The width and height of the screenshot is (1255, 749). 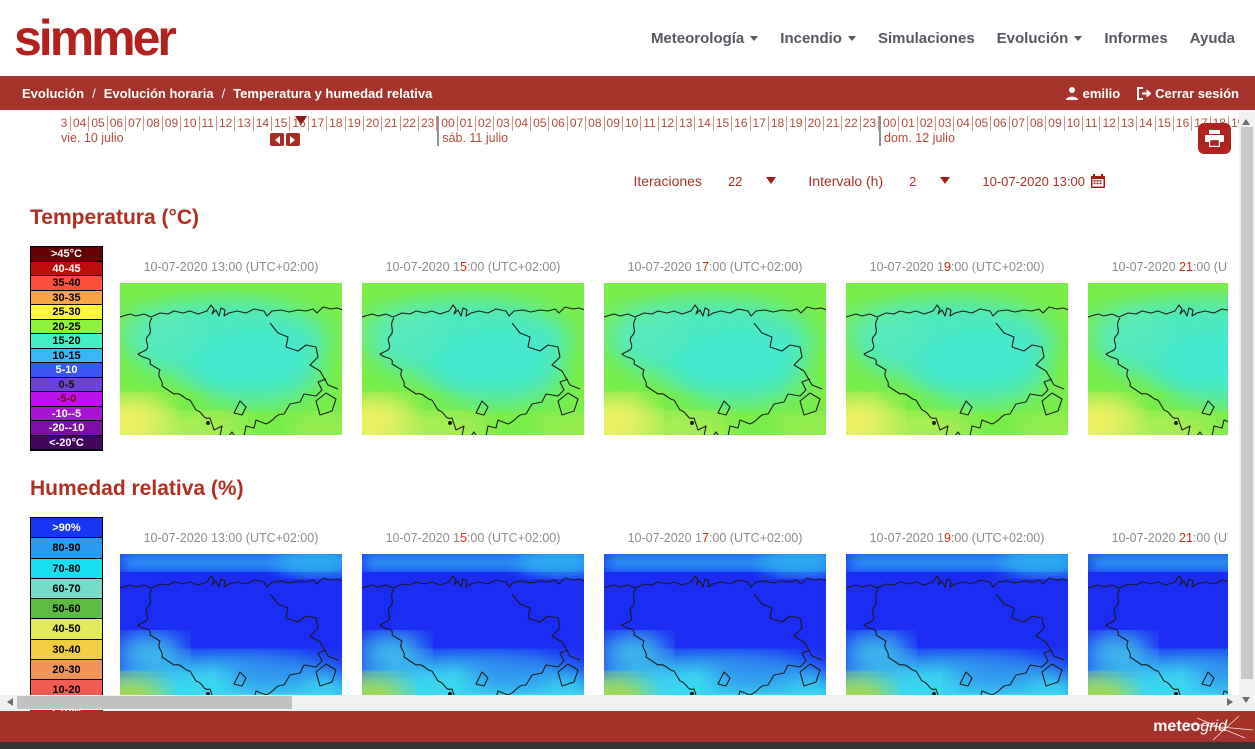 I want to click on nav-item: Incendio, so click(x=818, y=38).